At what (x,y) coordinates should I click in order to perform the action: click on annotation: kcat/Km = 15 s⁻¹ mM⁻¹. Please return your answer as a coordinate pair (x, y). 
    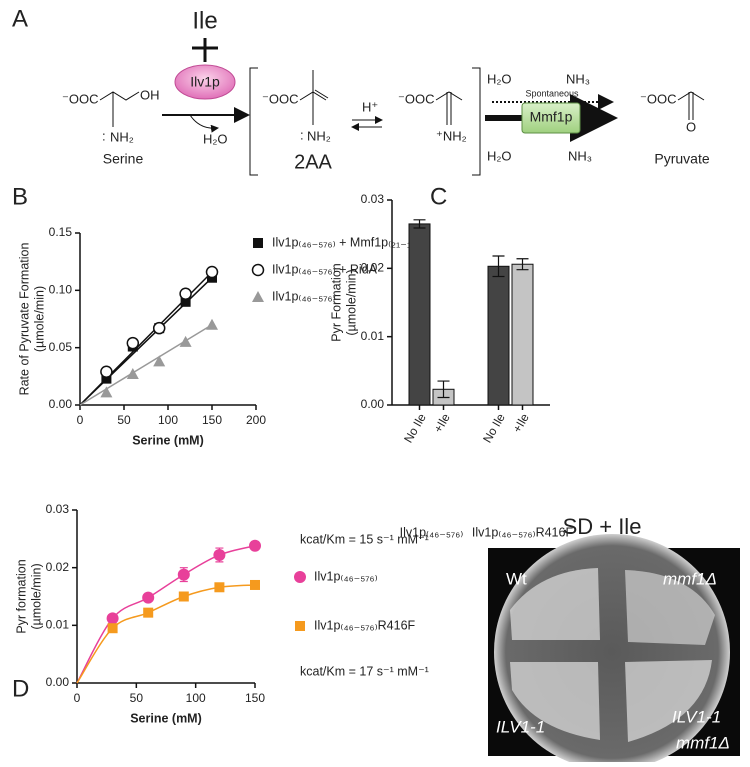
    Looking at the image, I should click on (364, 539).